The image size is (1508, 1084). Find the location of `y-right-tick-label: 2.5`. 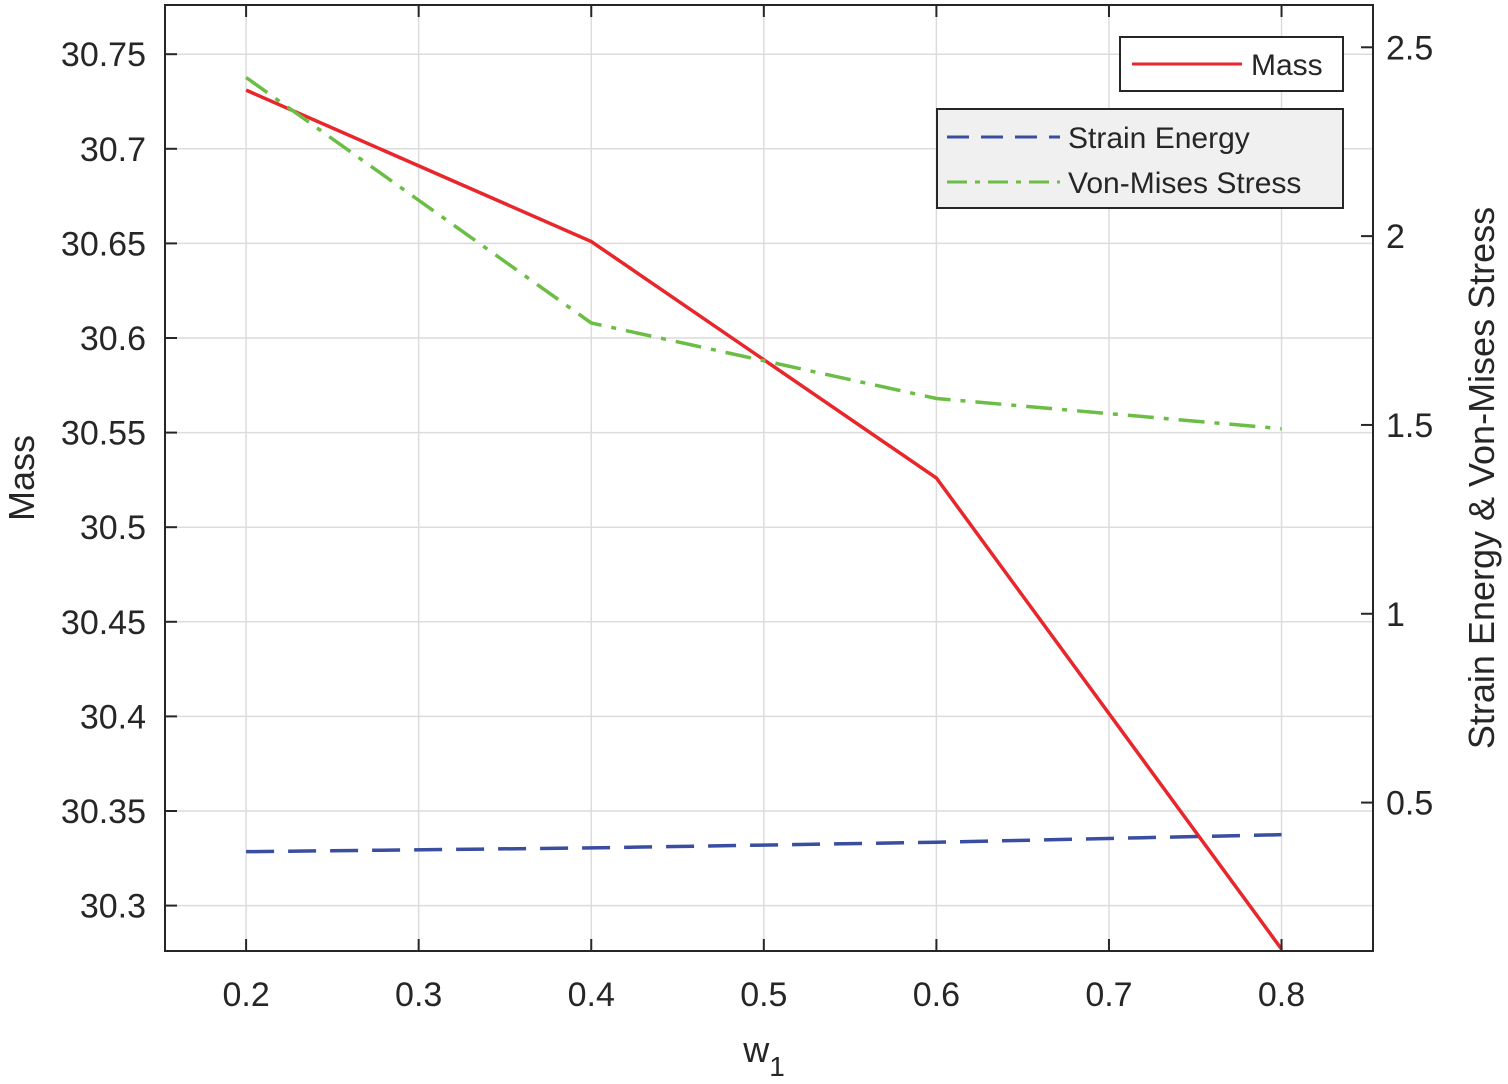

y-right-tick-label: 2.5 is located at coordinates (1409, 48).